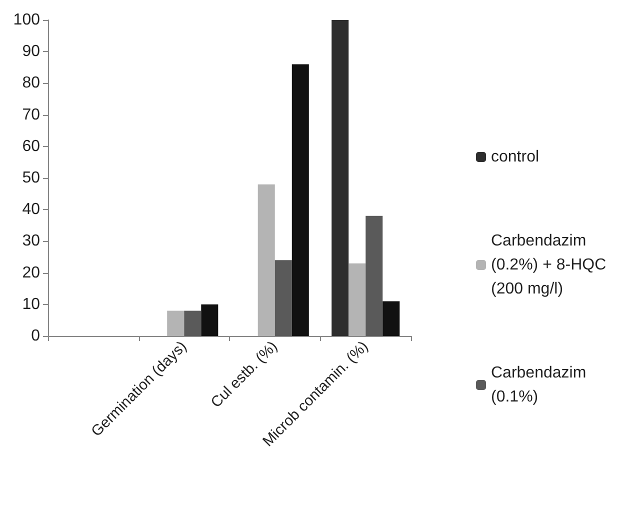 This screenshot has height=521, width=626. What do you see at coordinates (541, 385) in the screenshot?
I see `legend-label: Carbendazim (0.1%)` at bounding box center [541, 385].